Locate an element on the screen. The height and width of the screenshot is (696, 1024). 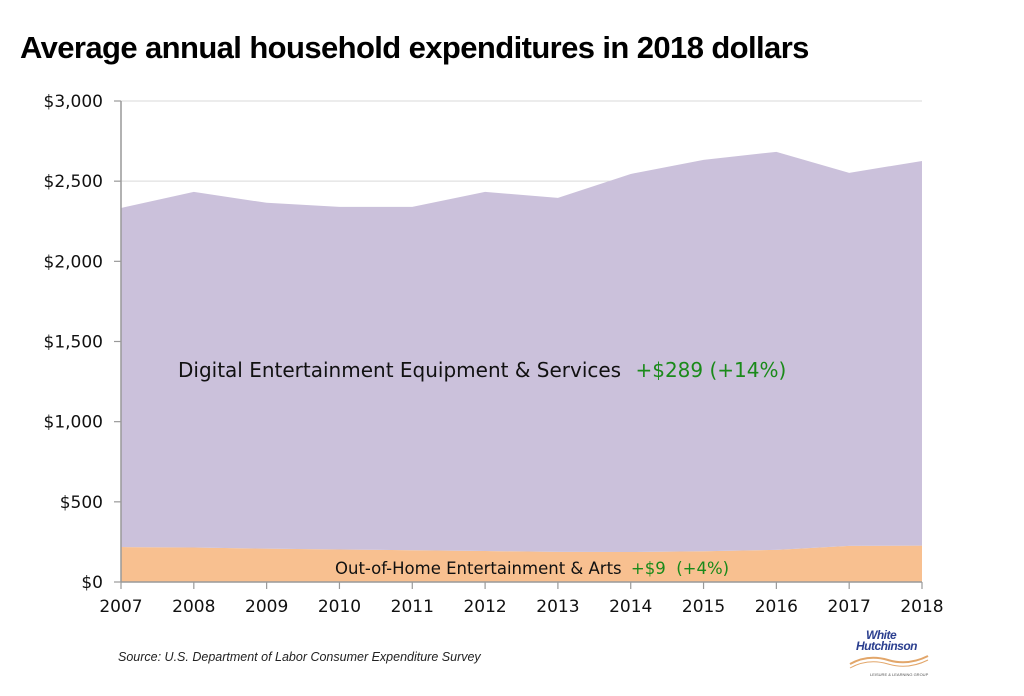
digital-series-delta: +$289 (+14%) is located at coordinates (710, 370).